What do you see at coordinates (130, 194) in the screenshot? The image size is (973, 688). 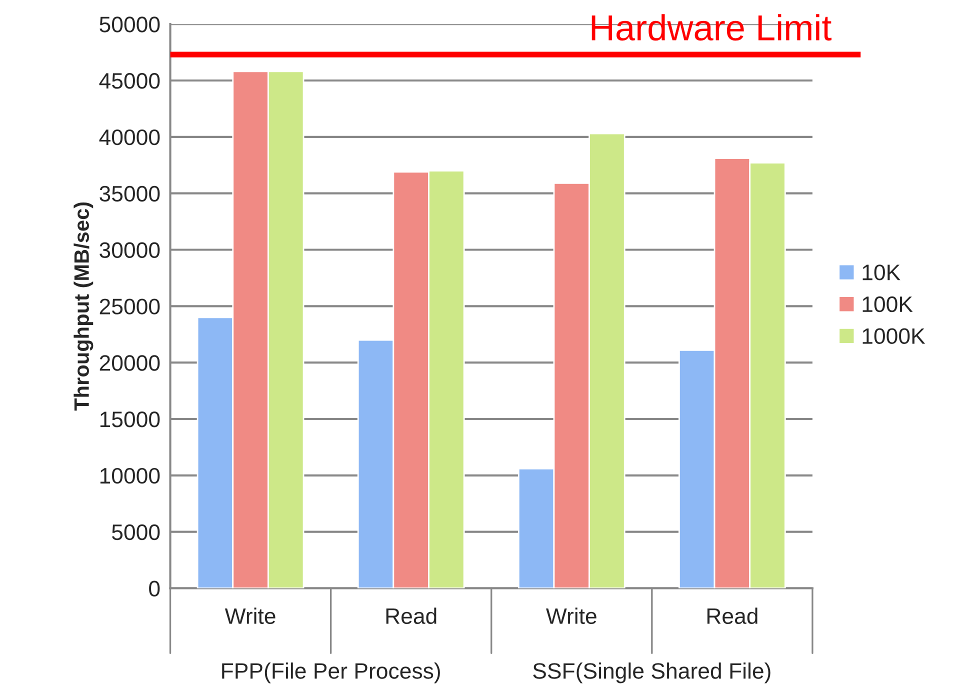 I see `y-tick-label: 35000` at bounding box center [130, 194].